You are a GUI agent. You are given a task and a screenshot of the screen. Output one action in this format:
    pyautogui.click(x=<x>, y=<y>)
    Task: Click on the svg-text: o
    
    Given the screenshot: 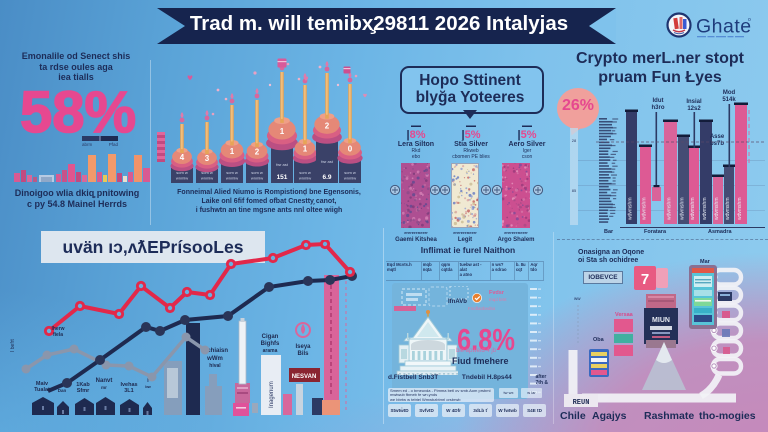 What is the action you would take?
    pyautogui.click(x=749, y=20)
    